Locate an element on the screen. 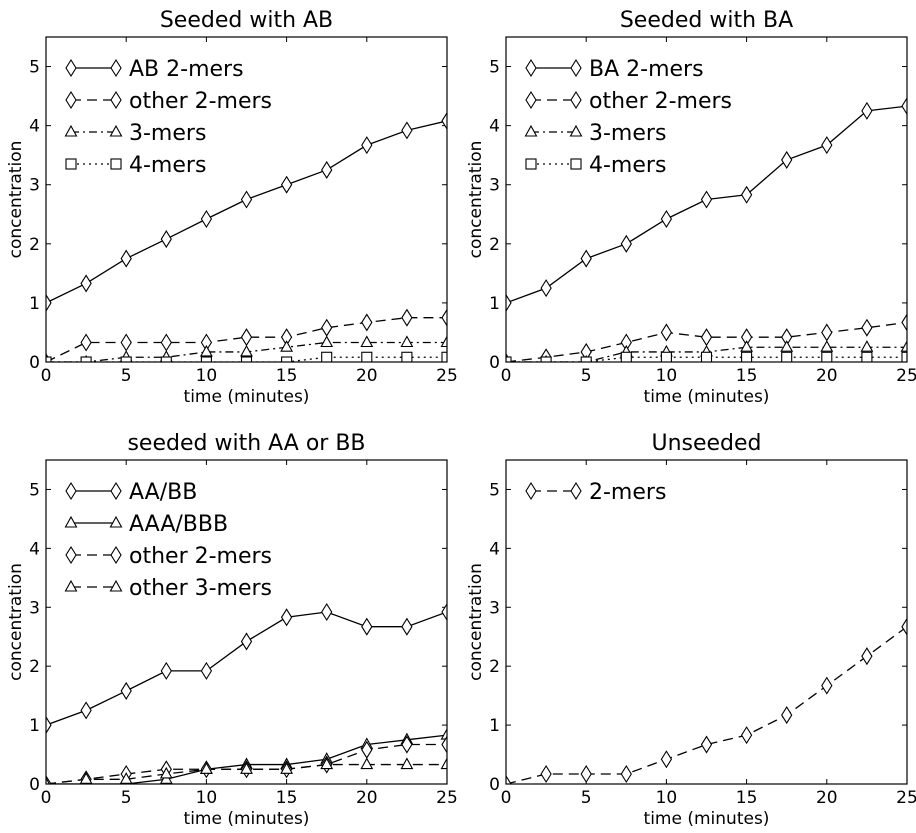 The height and width of the screenshot is (833, 916). legend: BA 2-mers other 2-mers 3-mers 4-mers is located at coordinates (628, 117).